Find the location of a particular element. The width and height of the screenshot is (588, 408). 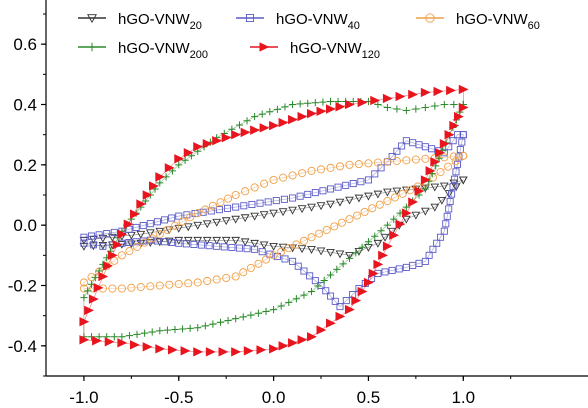

legend-item-40: hGO-VNW40 is located at coordinates (298, 21).